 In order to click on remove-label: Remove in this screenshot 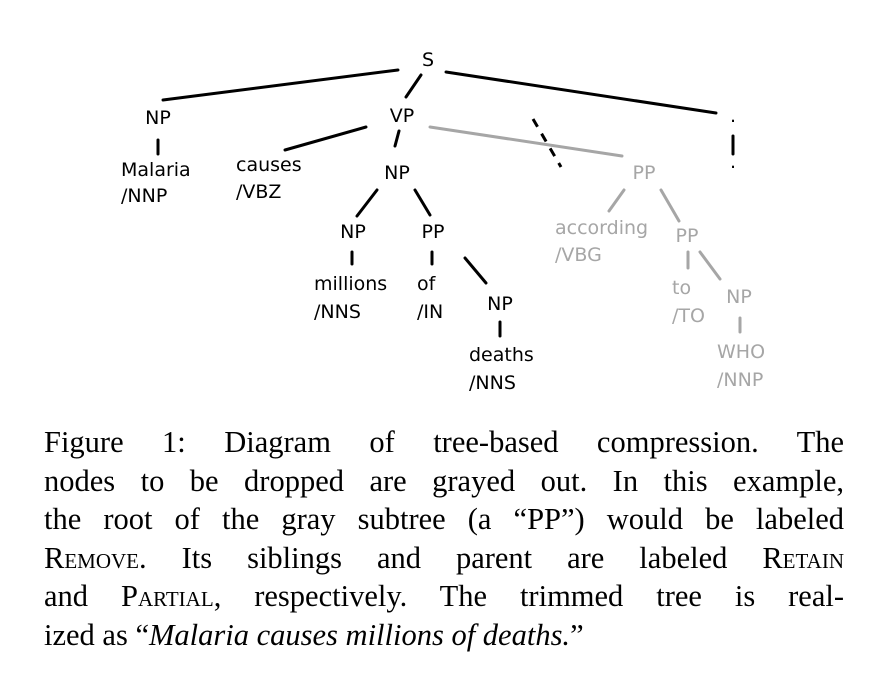, I will do `click(92, 557)`.